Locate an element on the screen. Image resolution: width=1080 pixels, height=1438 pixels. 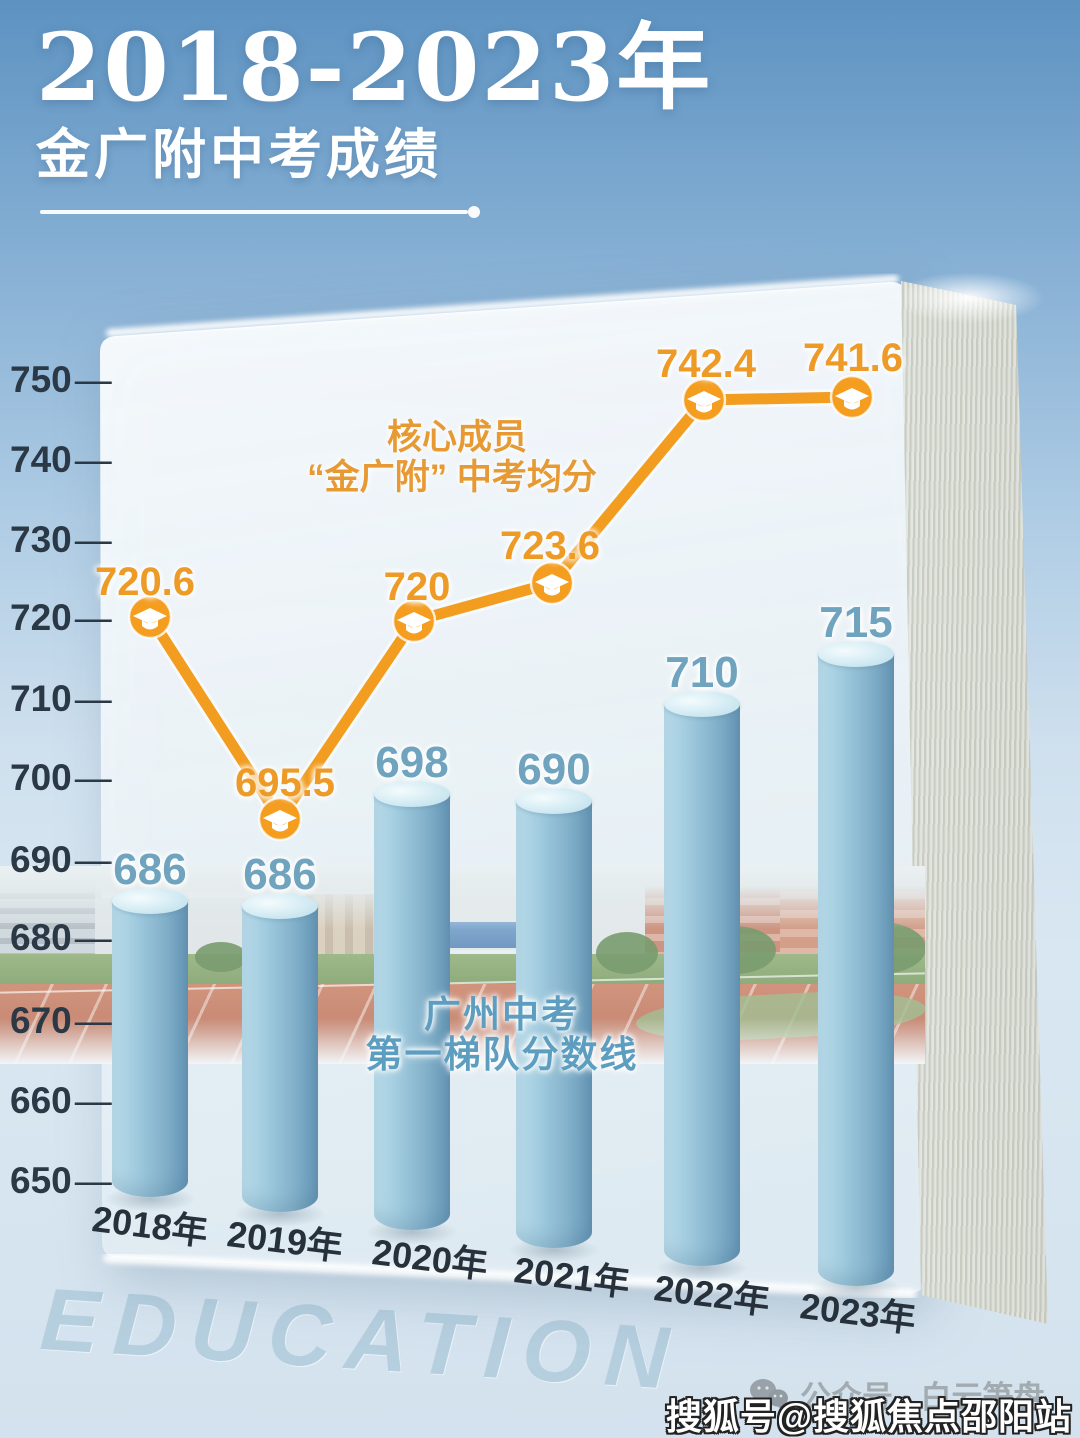
page-top-edge-glow is located at coordinates (502, 306).